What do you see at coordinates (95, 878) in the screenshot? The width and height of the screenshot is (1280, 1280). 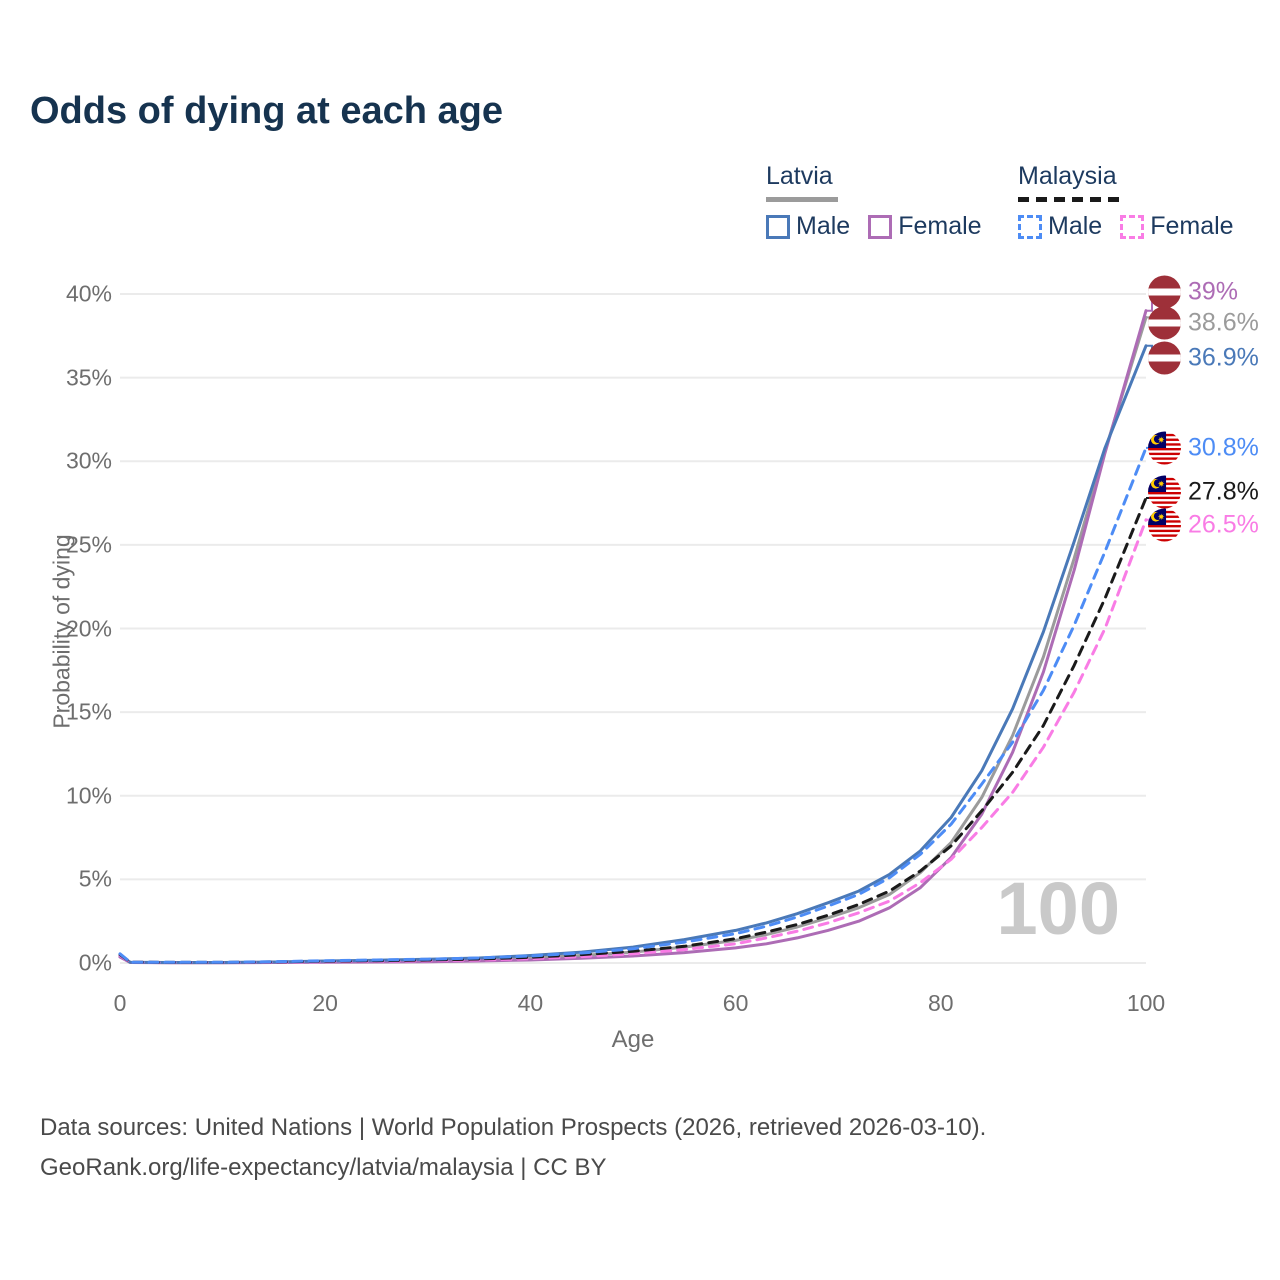 I see `y-tick-label: 5%` at bounding box center [95, 878].